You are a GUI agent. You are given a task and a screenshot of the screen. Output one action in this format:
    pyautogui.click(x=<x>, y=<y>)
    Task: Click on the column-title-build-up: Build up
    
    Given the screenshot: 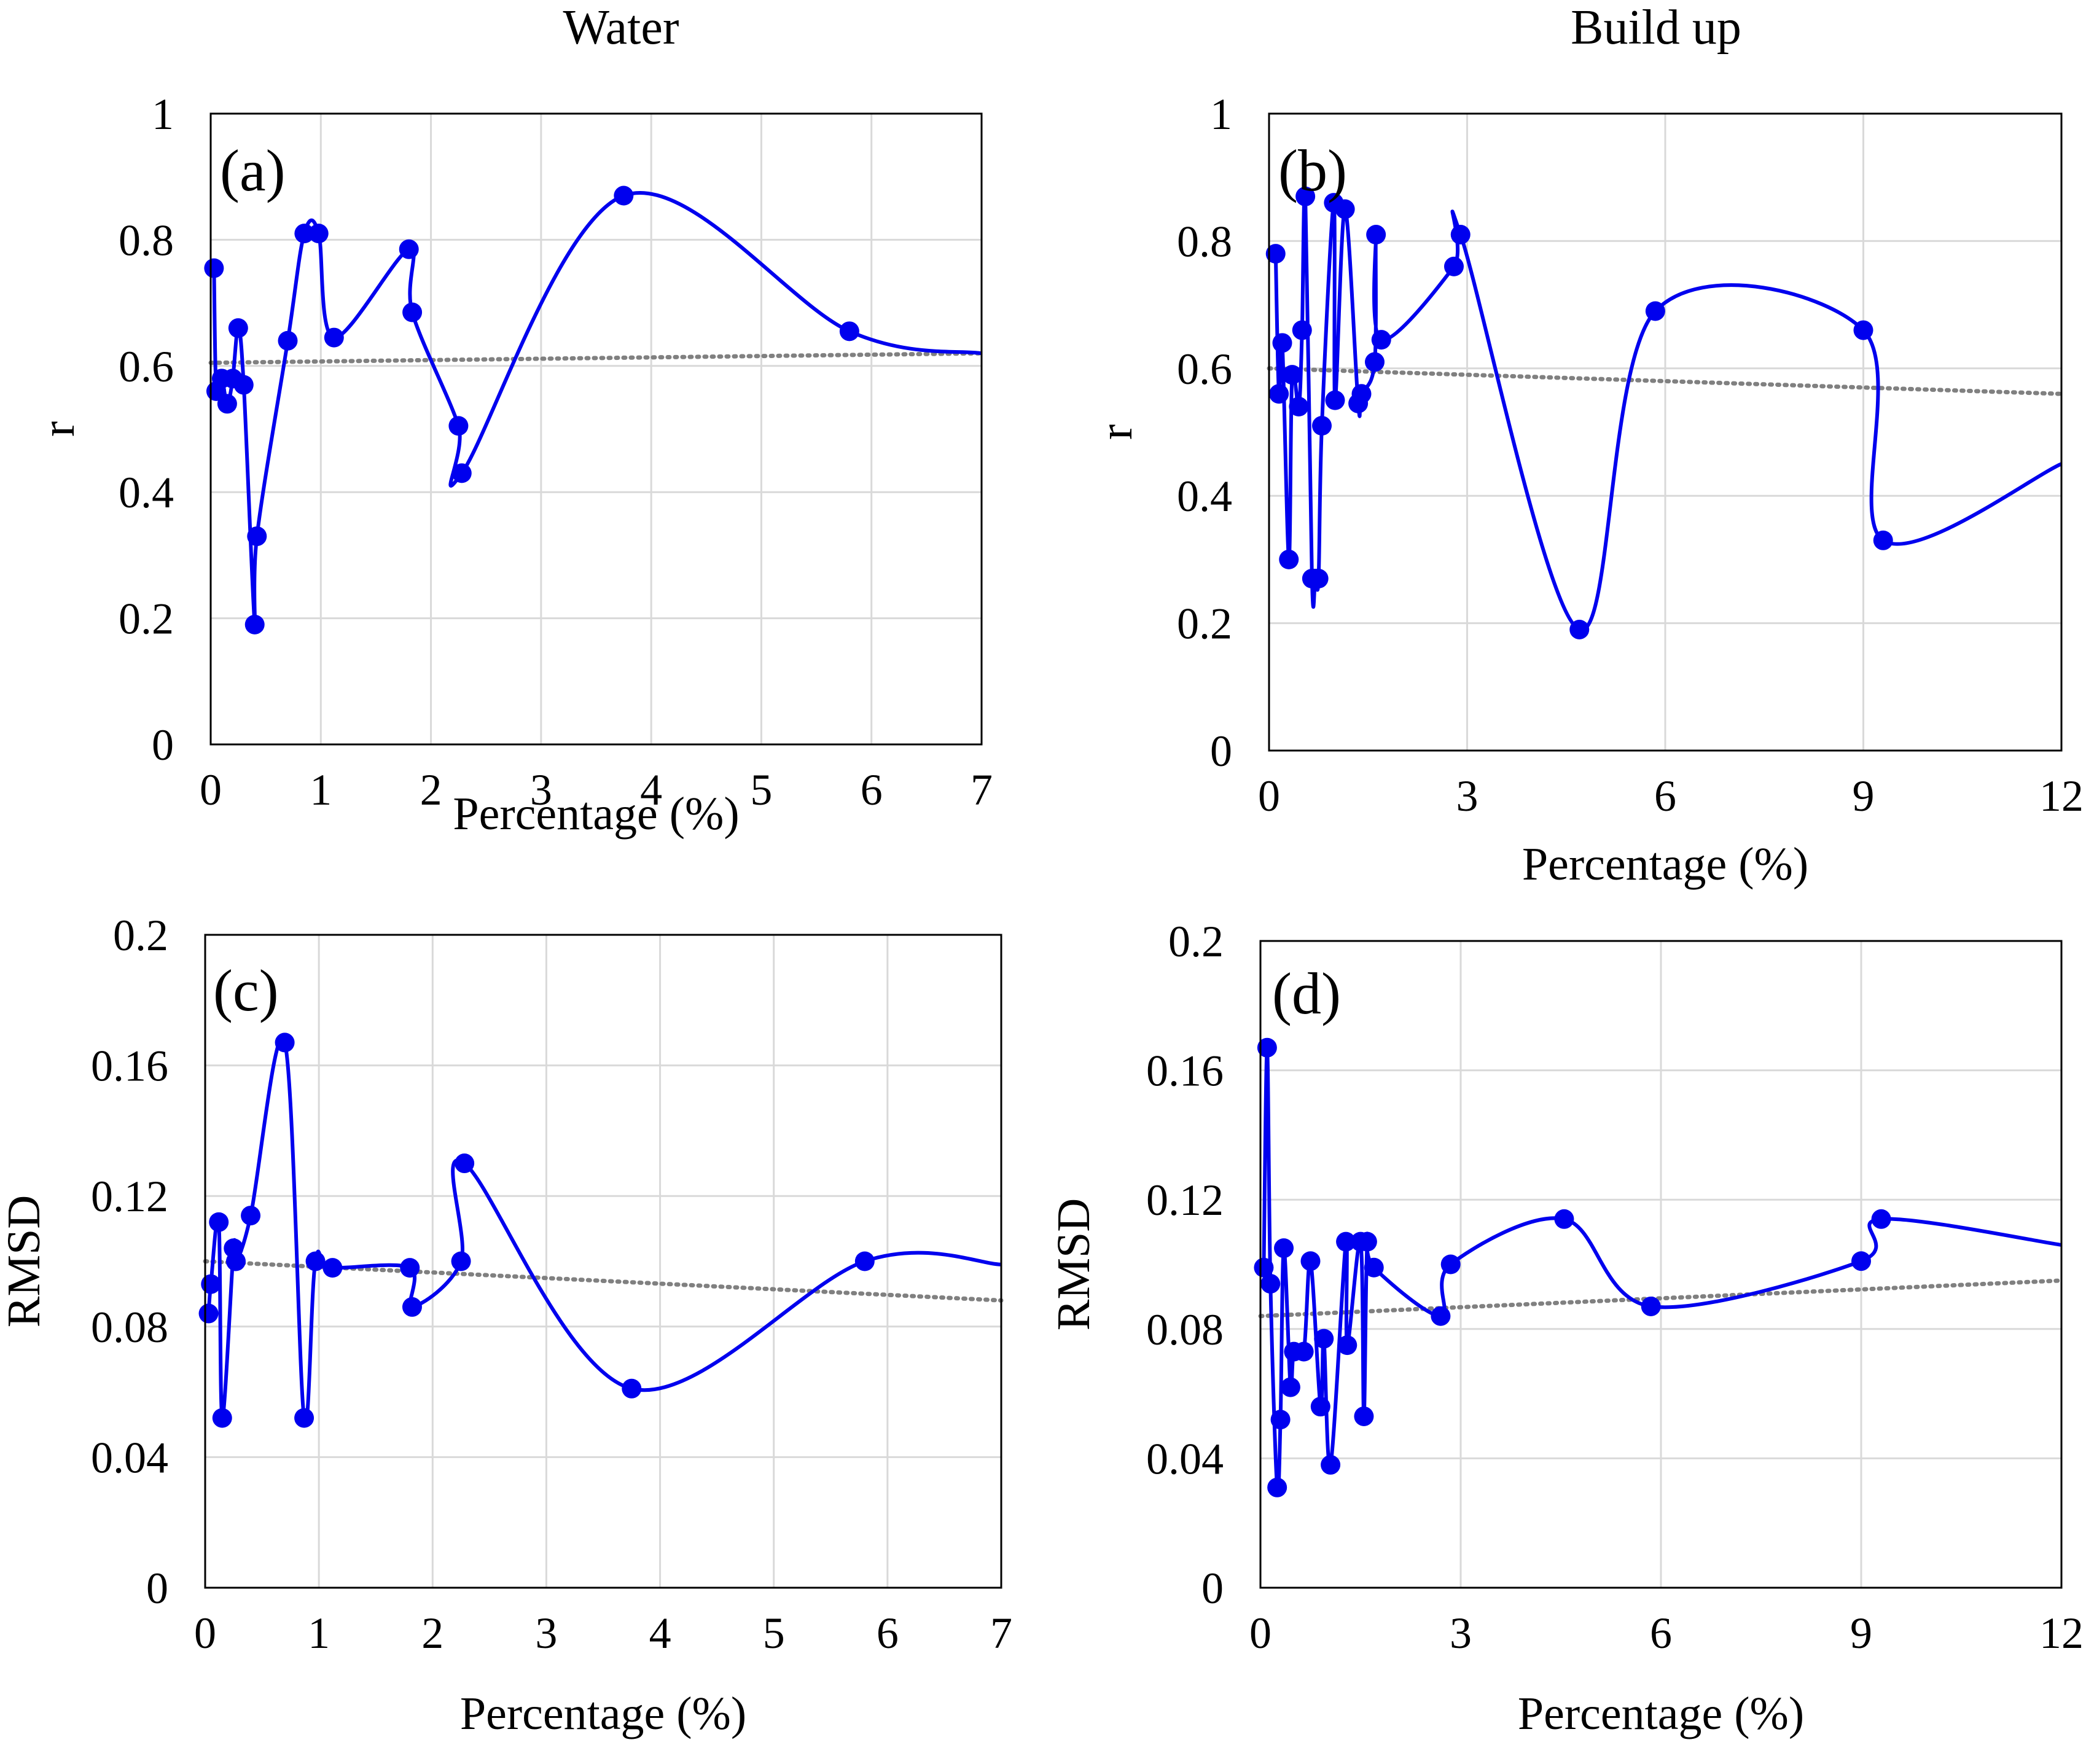 What is the action you would take?
    pyautogui.click(x=1656, y=28)
    